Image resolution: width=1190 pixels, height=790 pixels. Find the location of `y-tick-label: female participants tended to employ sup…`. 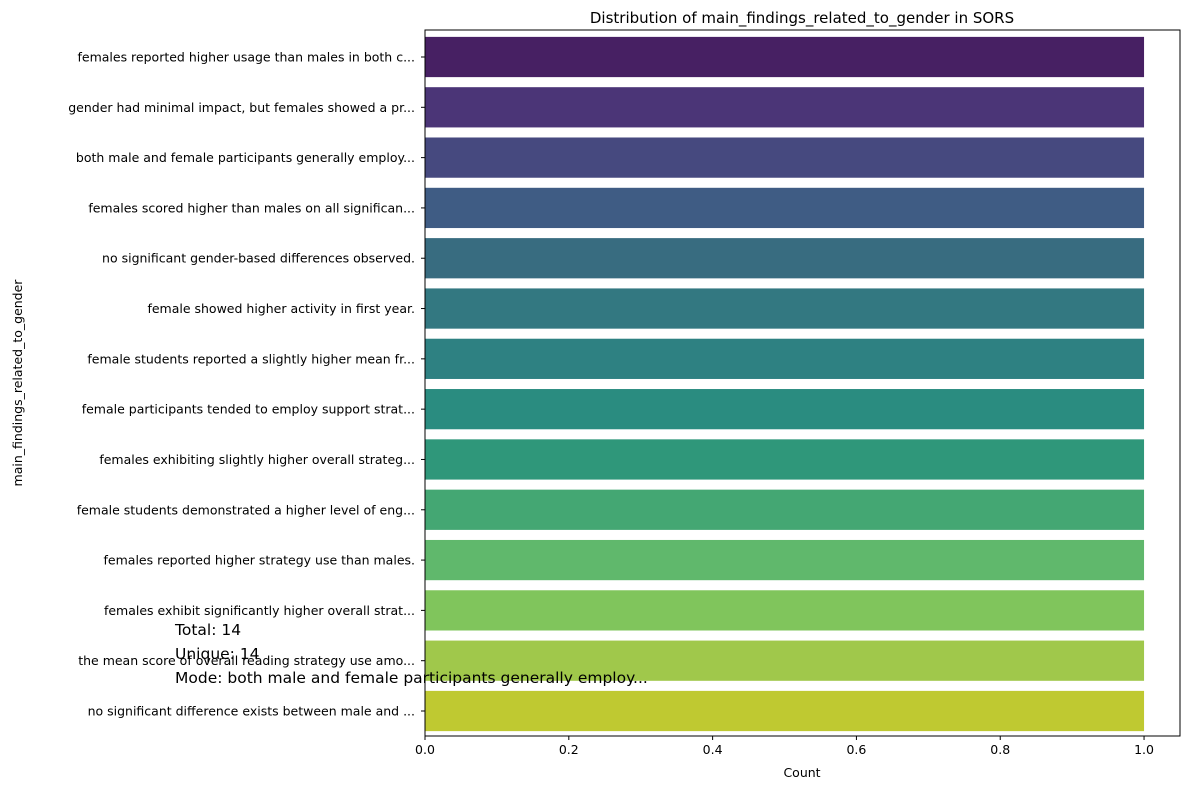

y-tick-label: female participants tended to employ sup… is located at coordinates (248, 409).